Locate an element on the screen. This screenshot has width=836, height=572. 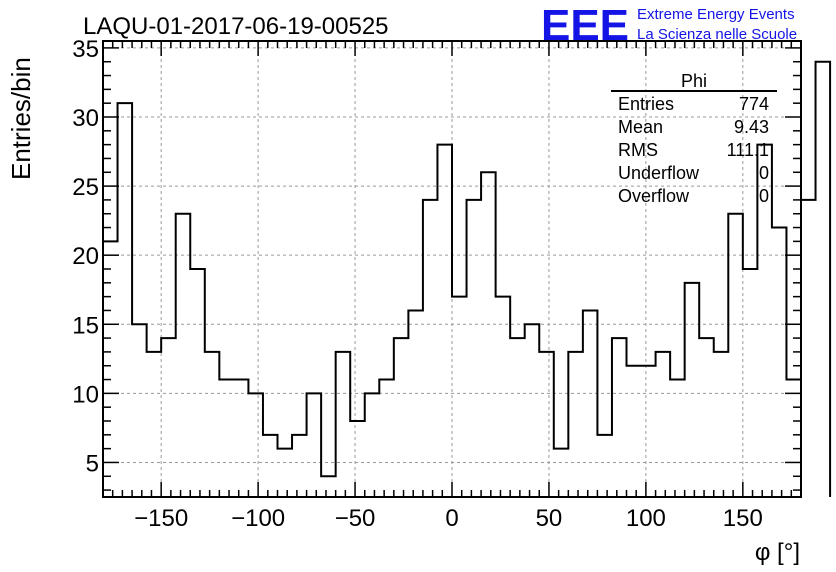
x-tick-label: 0 is located at coordinates (451, 518).